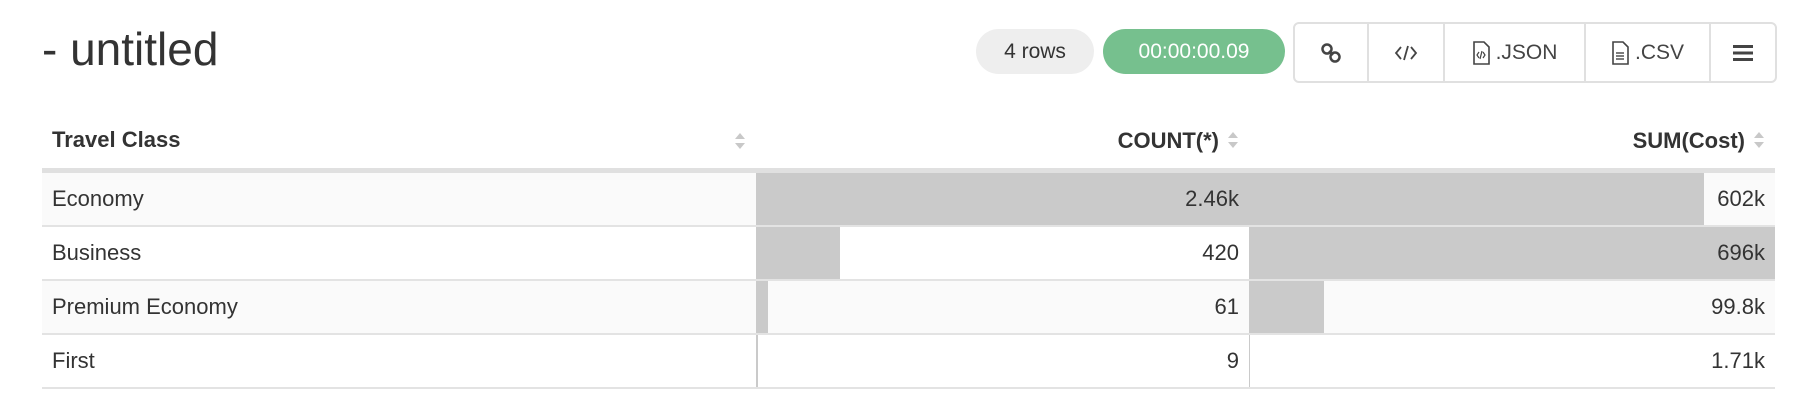  I want to click on sum-cost-cell: 602k, so click(1512, 198).